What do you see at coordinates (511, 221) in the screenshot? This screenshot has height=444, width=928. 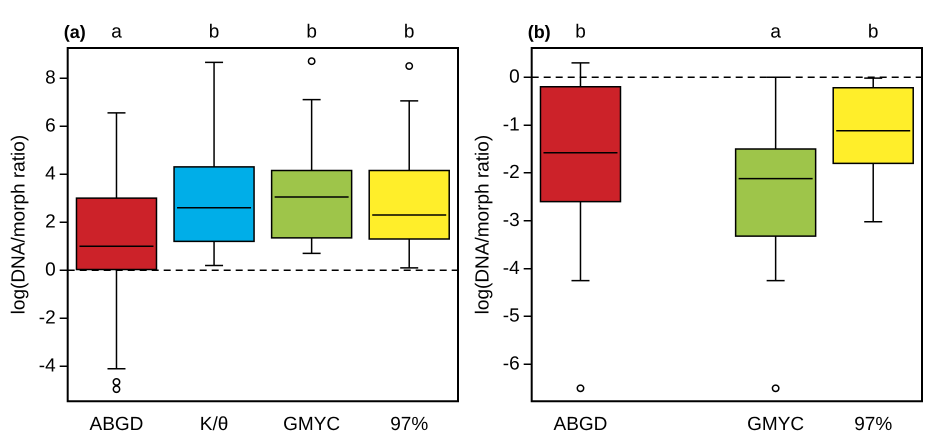 I see `y-tick-label: -3` at bounding box center [511, 221].